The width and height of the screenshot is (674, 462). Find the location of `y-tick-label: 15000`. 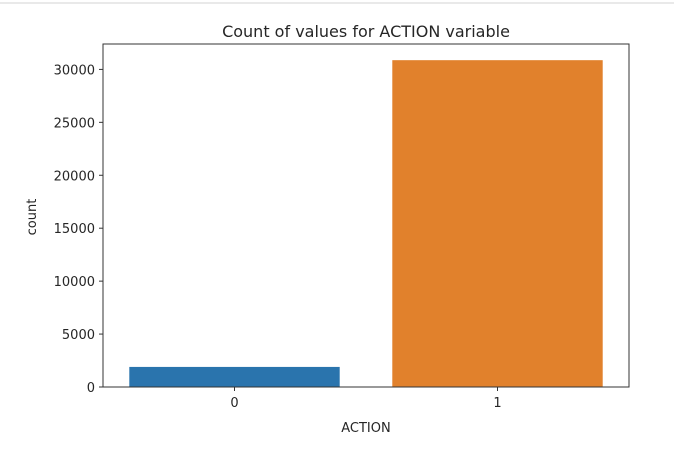

y-tick-label: 15000 is located at coordinates (74, 229).